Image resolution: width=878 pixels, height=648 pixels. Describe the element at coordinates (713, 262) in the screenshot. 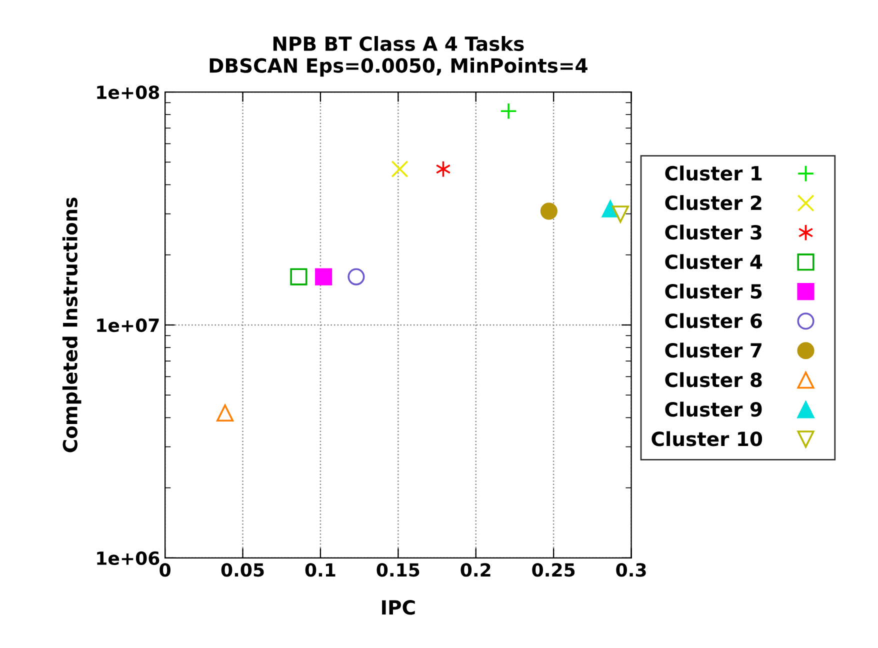

I see `legend-label: Cluster 4` at that location.